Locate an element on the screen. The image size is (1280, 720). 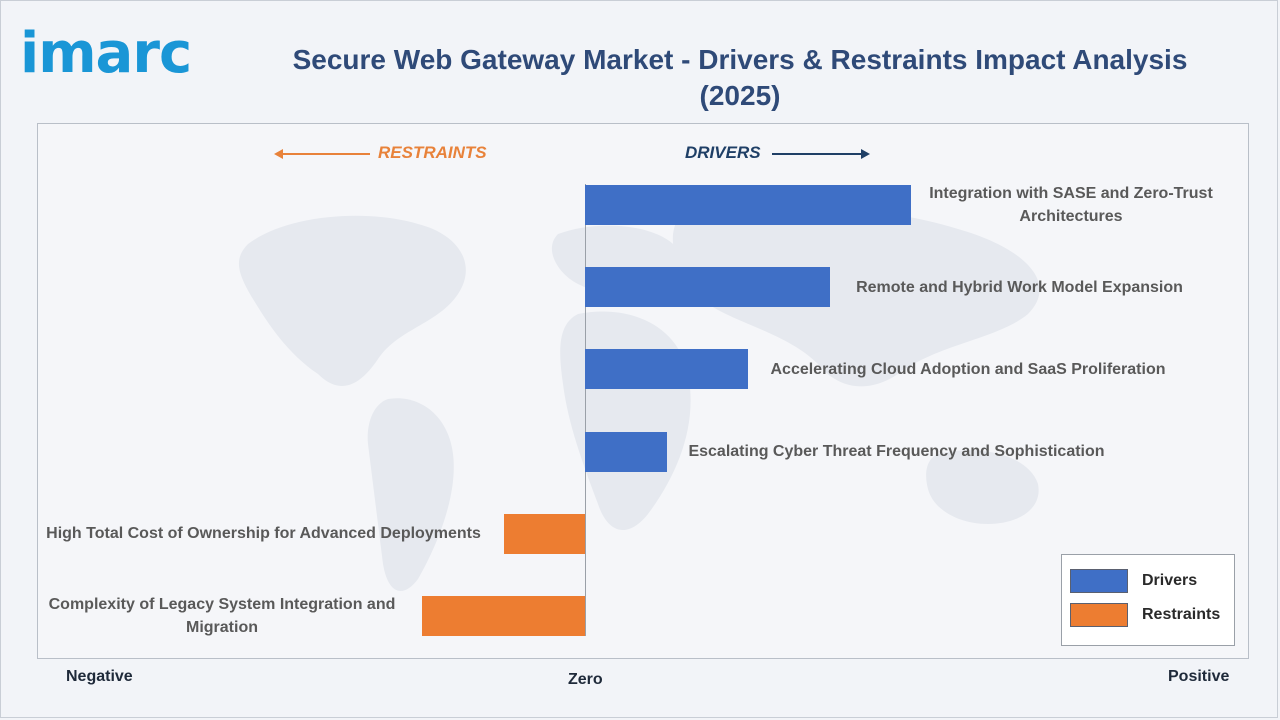
drivers-direction-label: DRIVERS is located at coordinates (723, 152).